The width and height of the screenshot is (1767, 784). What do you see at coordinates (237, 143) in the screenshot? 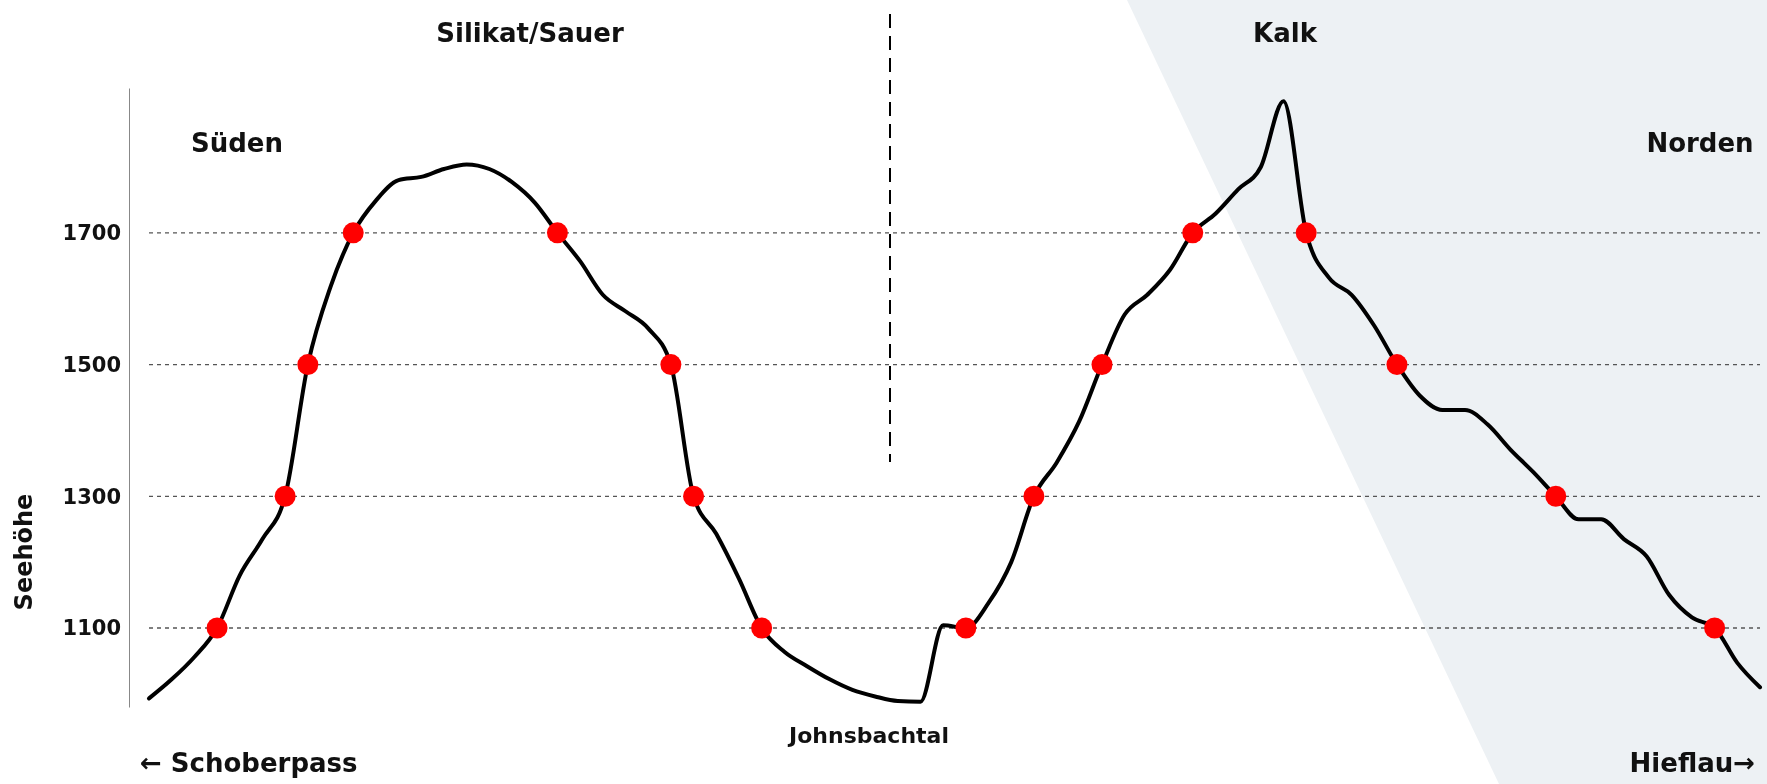
I see `annotation: Süden` at bounding box center [237, 143].